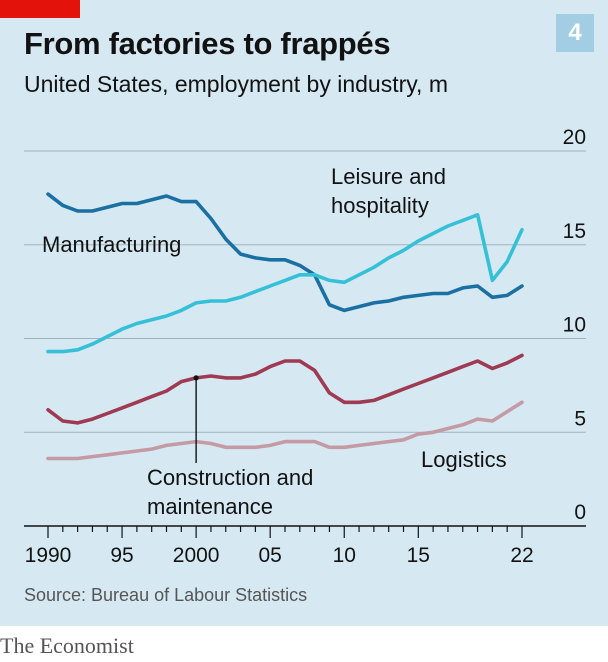 This screenshot has width=608, height=662. Describe the element at coordinates (67, 645) in the screenshot. I see `publisher-logo: The Economist` at that location.